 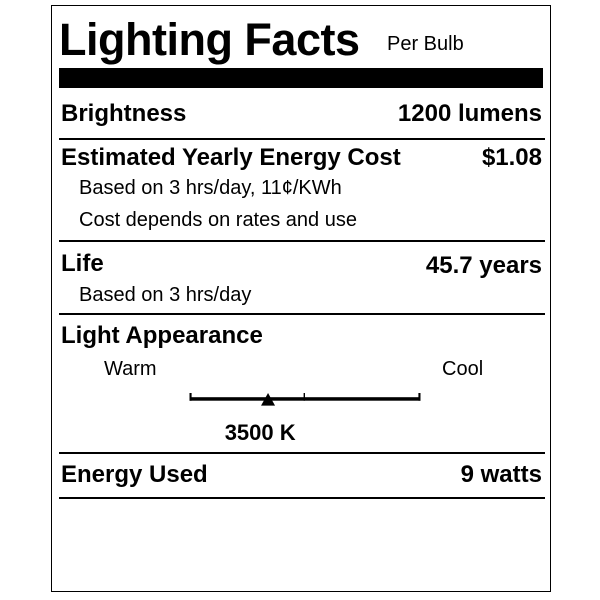 What do you see at coordinates (124, 113) in the screenshot?
I see `brightness-label: Brightness` at bounding box center [124, 113].